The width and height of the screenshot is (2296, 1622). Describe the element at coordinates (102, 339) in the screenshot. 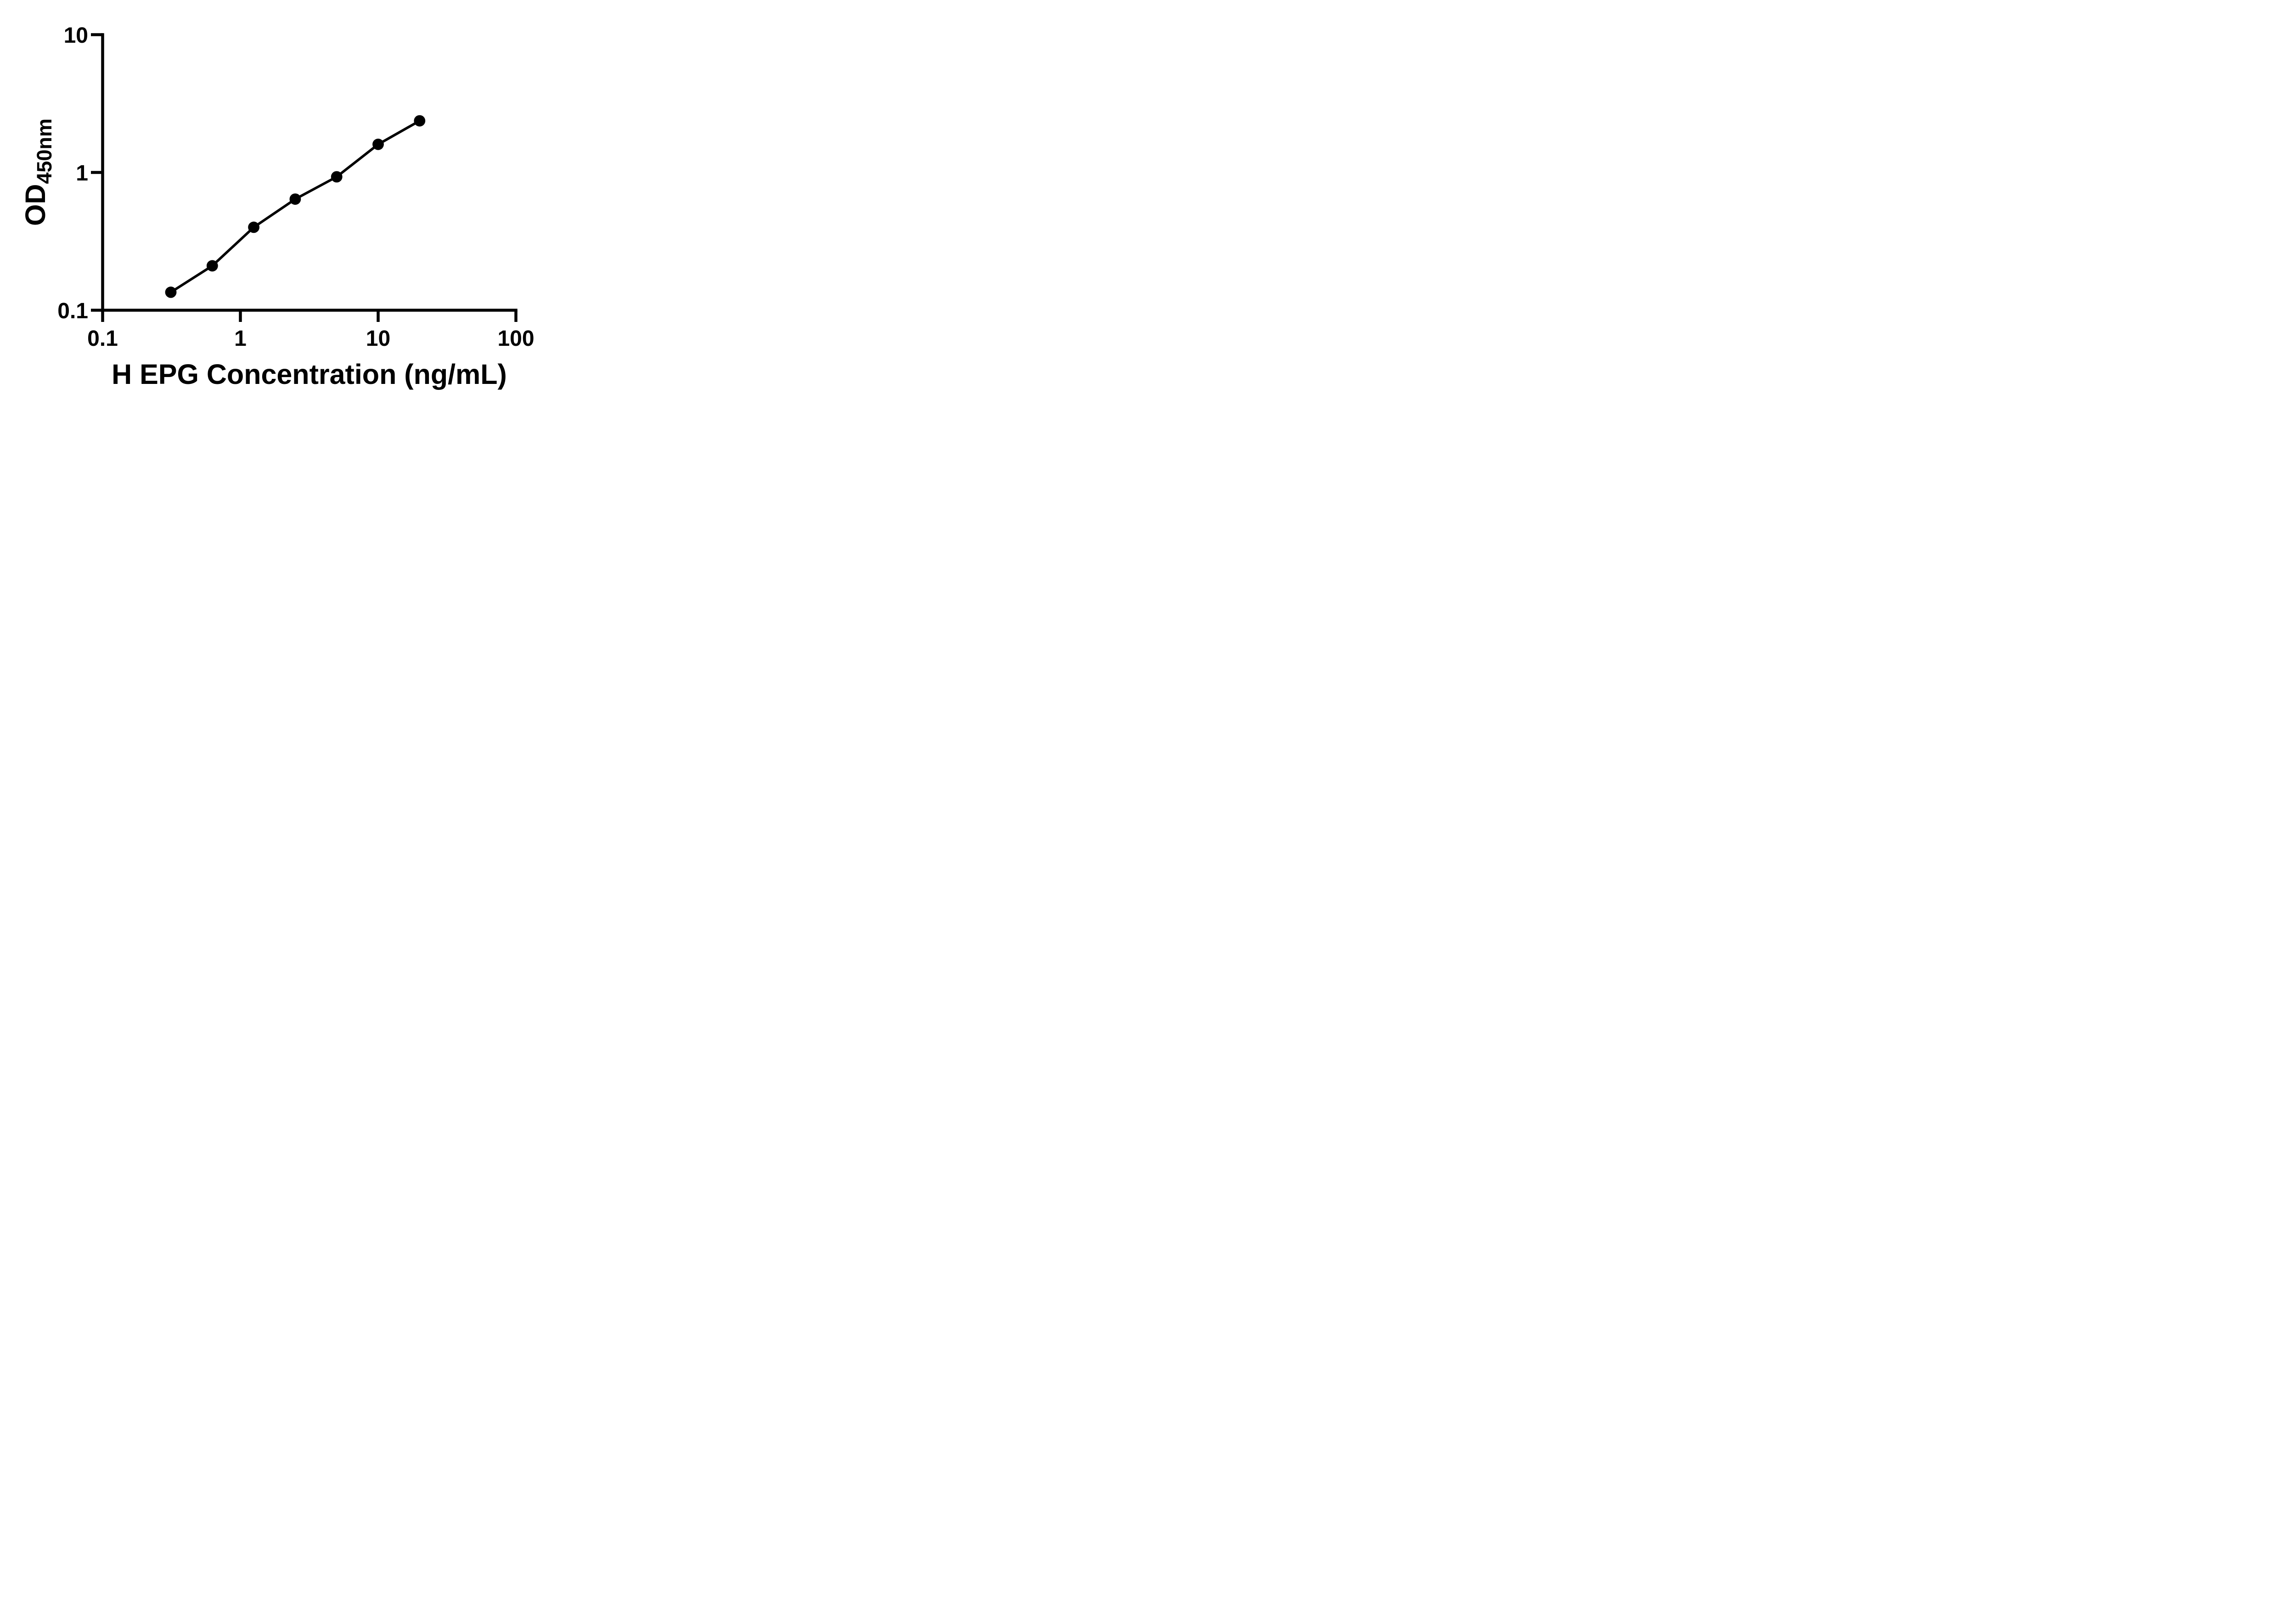

I see `x-tick-label-0.1: 0.1` at that location.